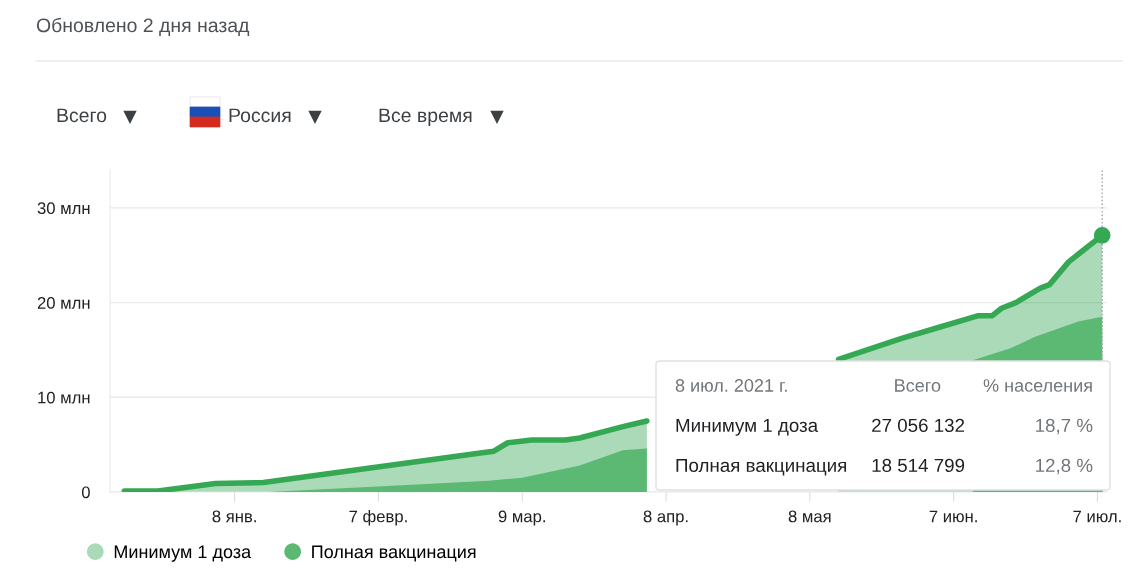 The image size is (1142, 586). What do you see at coordinates (761, 467) in the screenshot?
I see `annotation: Полная вакцинация` at bounding box center [761, 467].